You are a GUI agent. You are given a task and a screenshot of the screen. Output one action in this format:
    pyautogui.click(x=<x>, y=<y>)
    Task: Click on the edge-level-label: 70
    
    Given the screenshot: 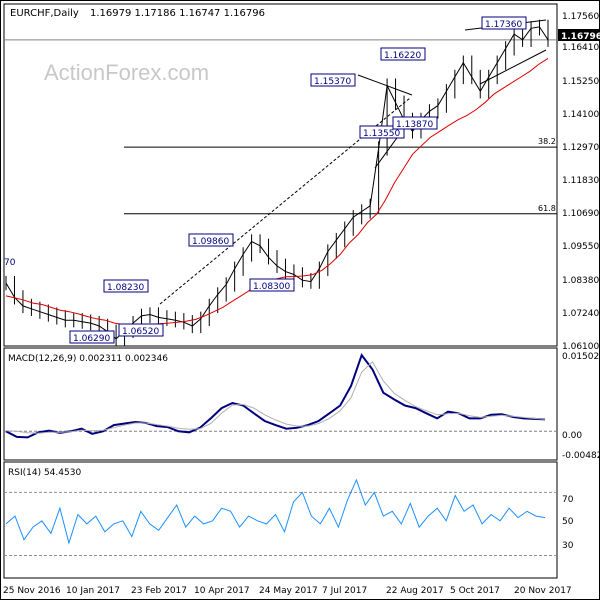 What is the action you would take?
    pyautogui.click(x=10, y=263)
    